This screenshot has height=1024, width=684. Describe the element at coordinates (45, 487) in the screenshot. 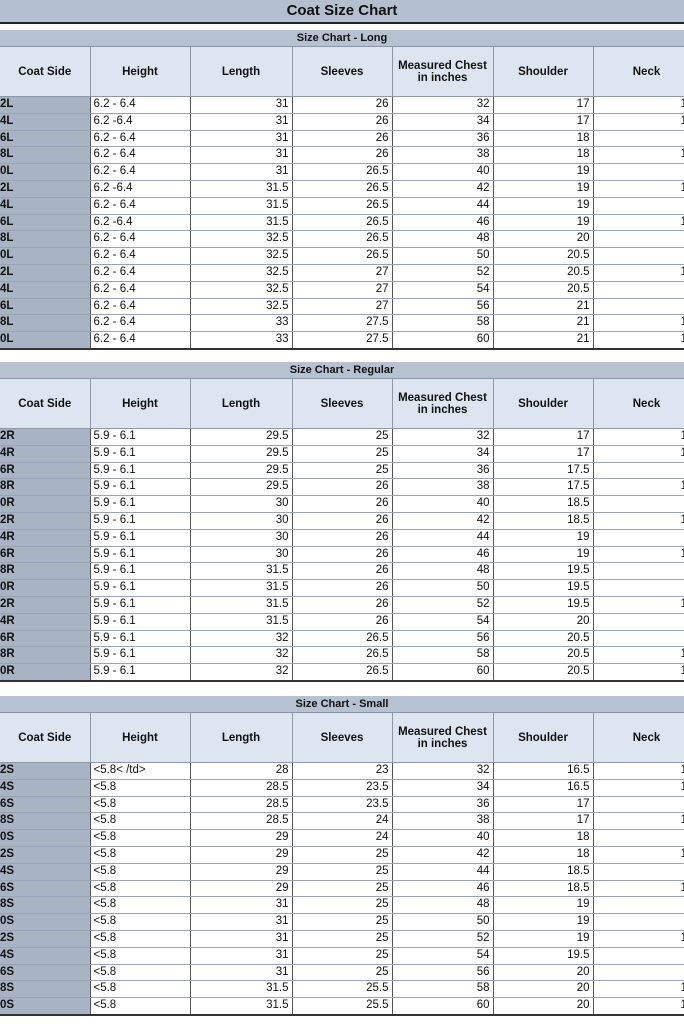

I see `table-cell: 8R` at that location.